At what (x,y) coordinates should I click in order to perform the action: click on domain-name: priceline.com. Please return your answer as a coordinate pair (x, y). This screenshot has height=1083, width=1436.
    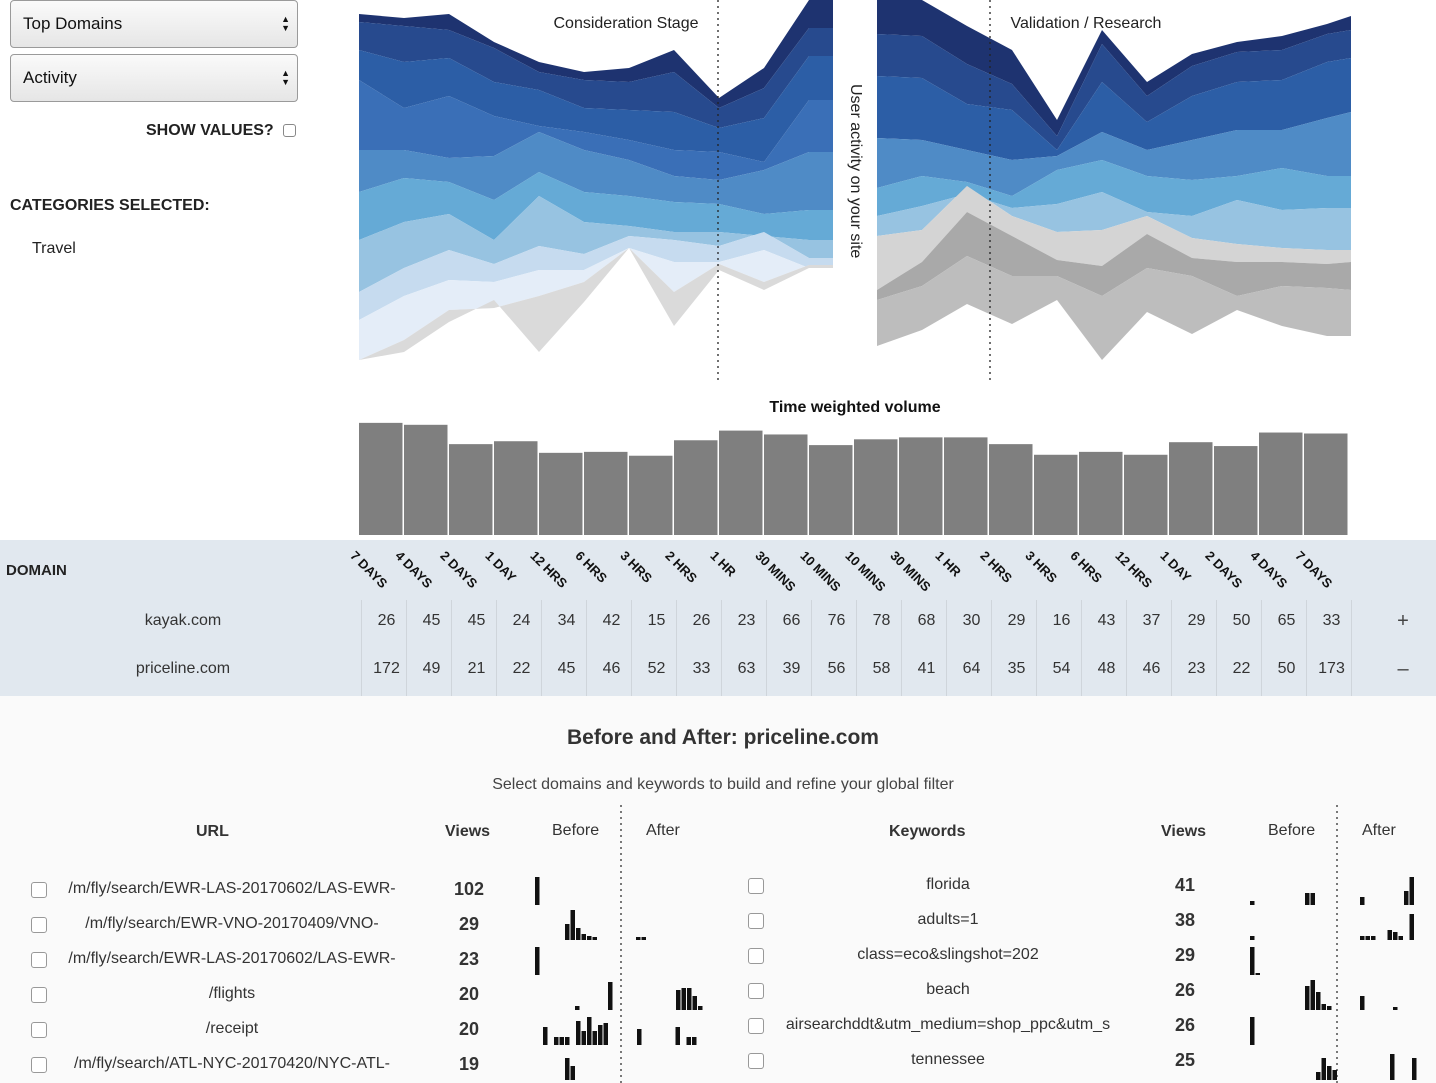
    Looking at the image, I should click on (183, 668).